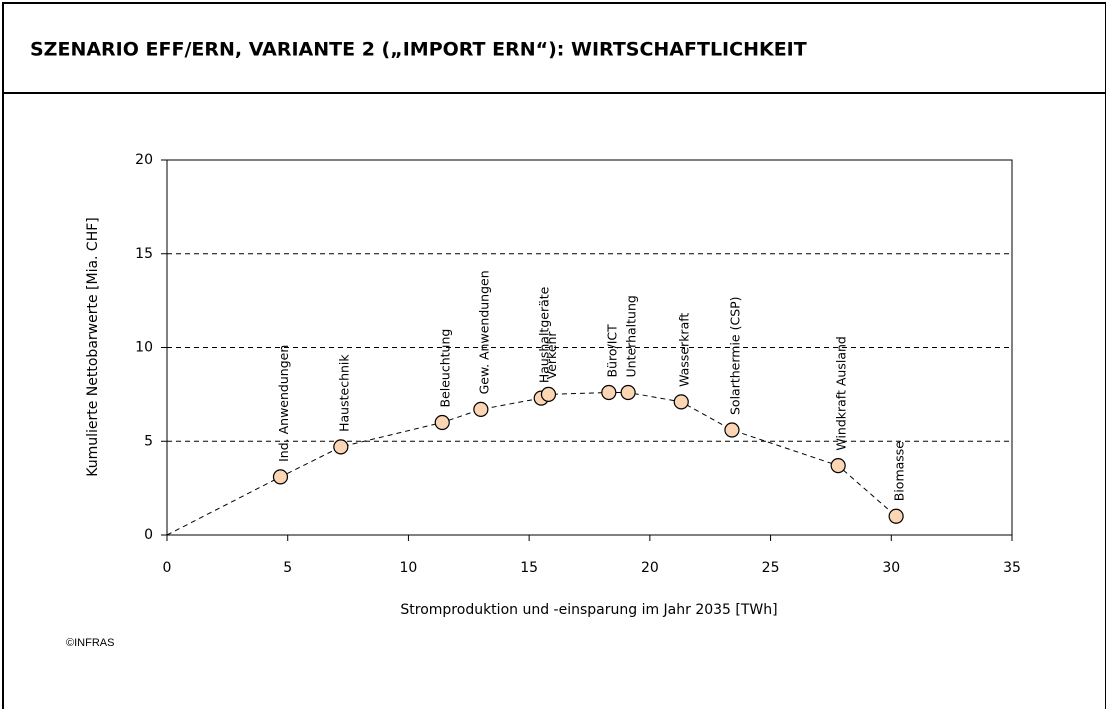 The width and height of the screenshot is (1106, 713). What do you see at coordinates (148, 535) in the screenshot?
I see `y-tick-label: 0` at bounding box center [148, 535].